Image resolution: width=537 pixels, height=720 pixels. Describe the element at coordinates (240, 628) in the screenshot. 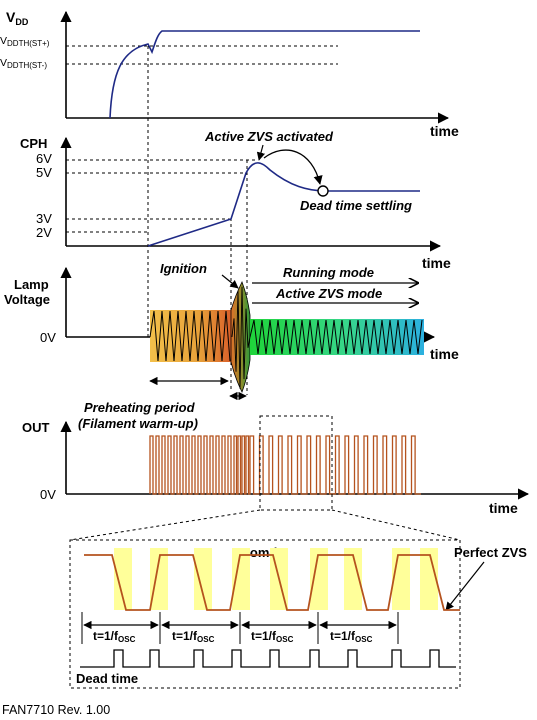

I see `period-markers: t=1/fOSC t=1/fOSC t=1/fOSC t=1/fOSC` at that location.